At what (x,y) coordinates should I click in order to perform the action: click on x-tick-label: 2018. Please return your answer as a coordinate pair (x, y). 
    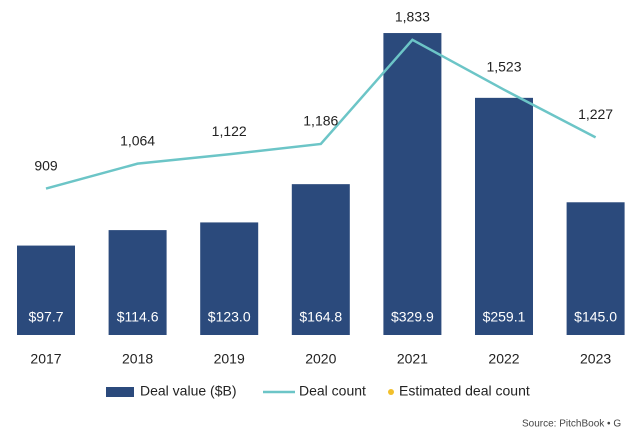
    Looking at the image, I should click on (137, 359).